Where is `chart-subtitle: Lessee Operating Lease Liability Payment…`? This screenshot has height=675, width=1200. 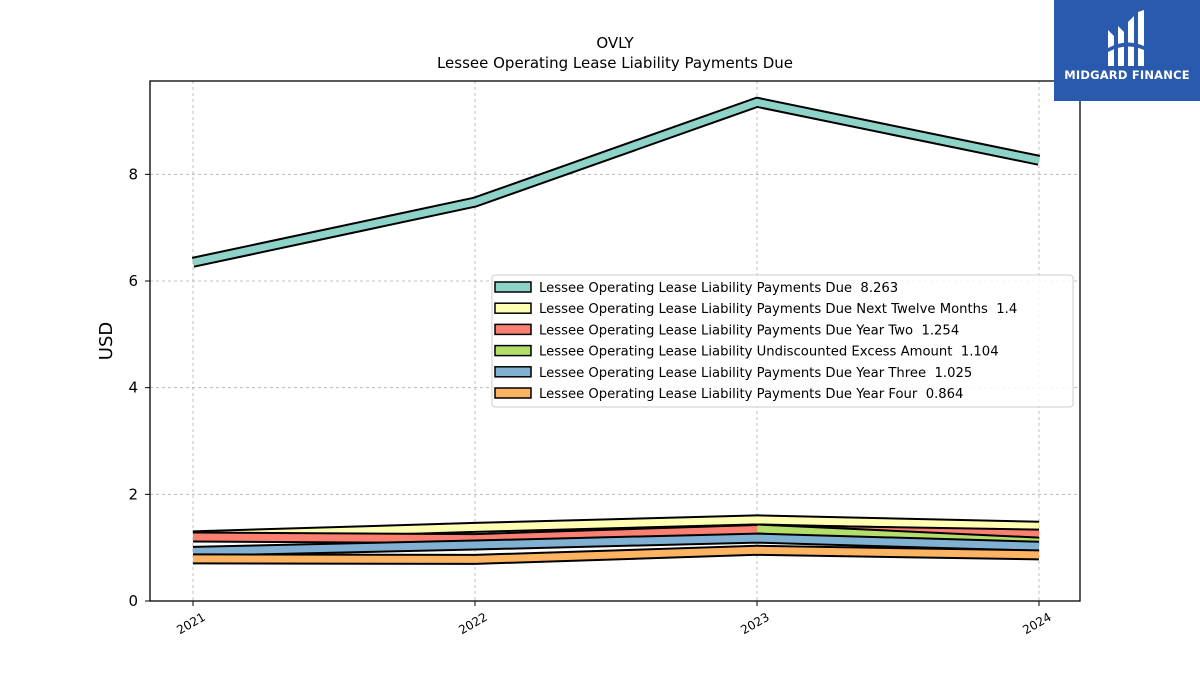
chart-subtitle: Lessee Operating Lease Liability Payment… is located at coordinates (615, 63).